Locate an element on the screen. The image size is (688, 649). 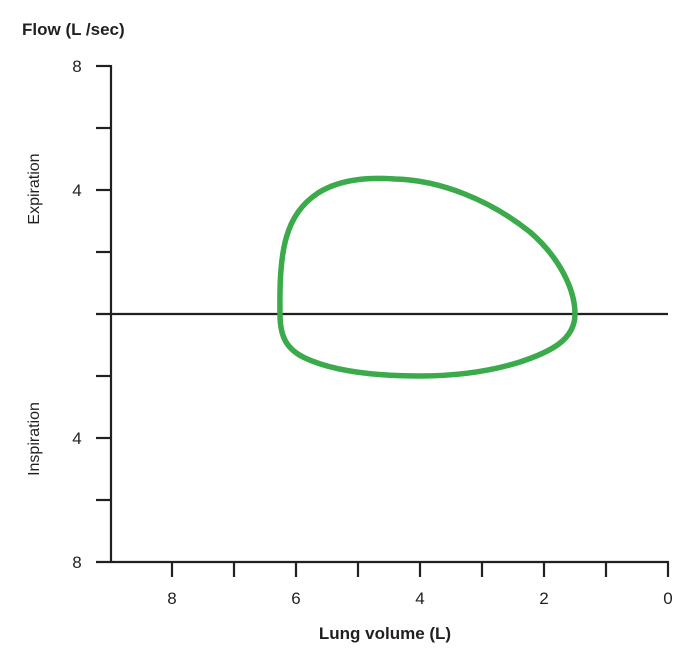
x-axis-title: Lung volume (L) is located at coordinates (385, 633).